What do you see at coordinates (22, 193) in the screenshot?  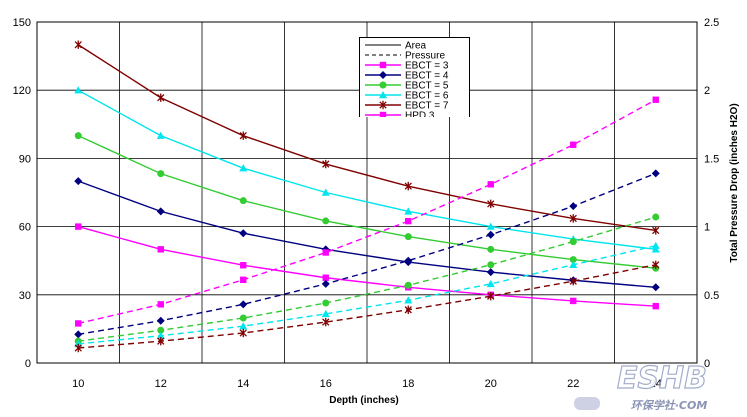 I see `y-left-ticks: 0 30 60 90 120 150` at bounding box center [22, 193].